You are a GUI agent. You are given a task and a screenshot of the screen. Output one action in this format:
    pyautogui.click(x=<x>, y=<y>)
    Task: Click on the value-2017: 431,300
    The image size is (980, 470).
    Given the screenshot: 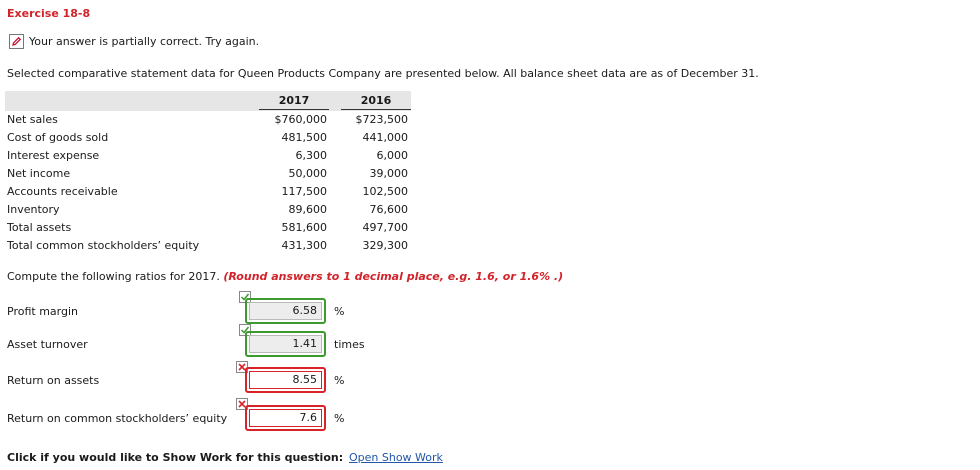 What is the action you would take?
    pyautogui.click(x=304, y=245)
    